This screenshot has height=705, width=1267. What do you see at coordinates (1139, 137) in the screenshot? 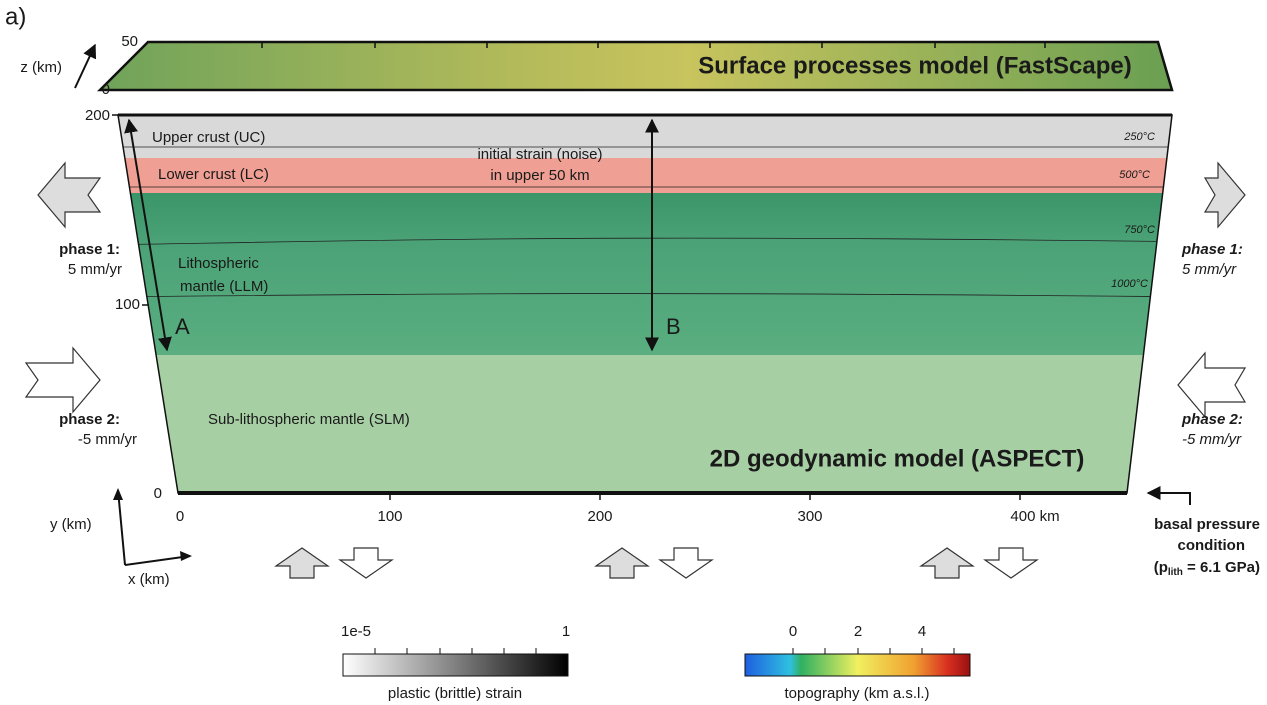
I see `isotherm-label: 250°C` at bounding box center [1139, 137].